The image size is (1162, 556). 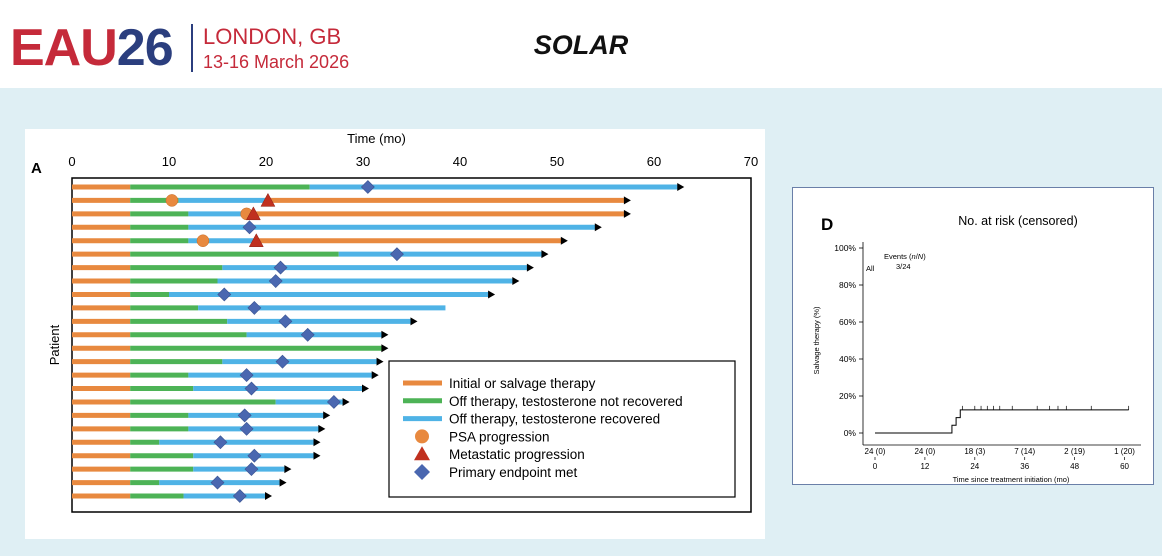 I want to click on logo-divider, so click(x=192, y=48).